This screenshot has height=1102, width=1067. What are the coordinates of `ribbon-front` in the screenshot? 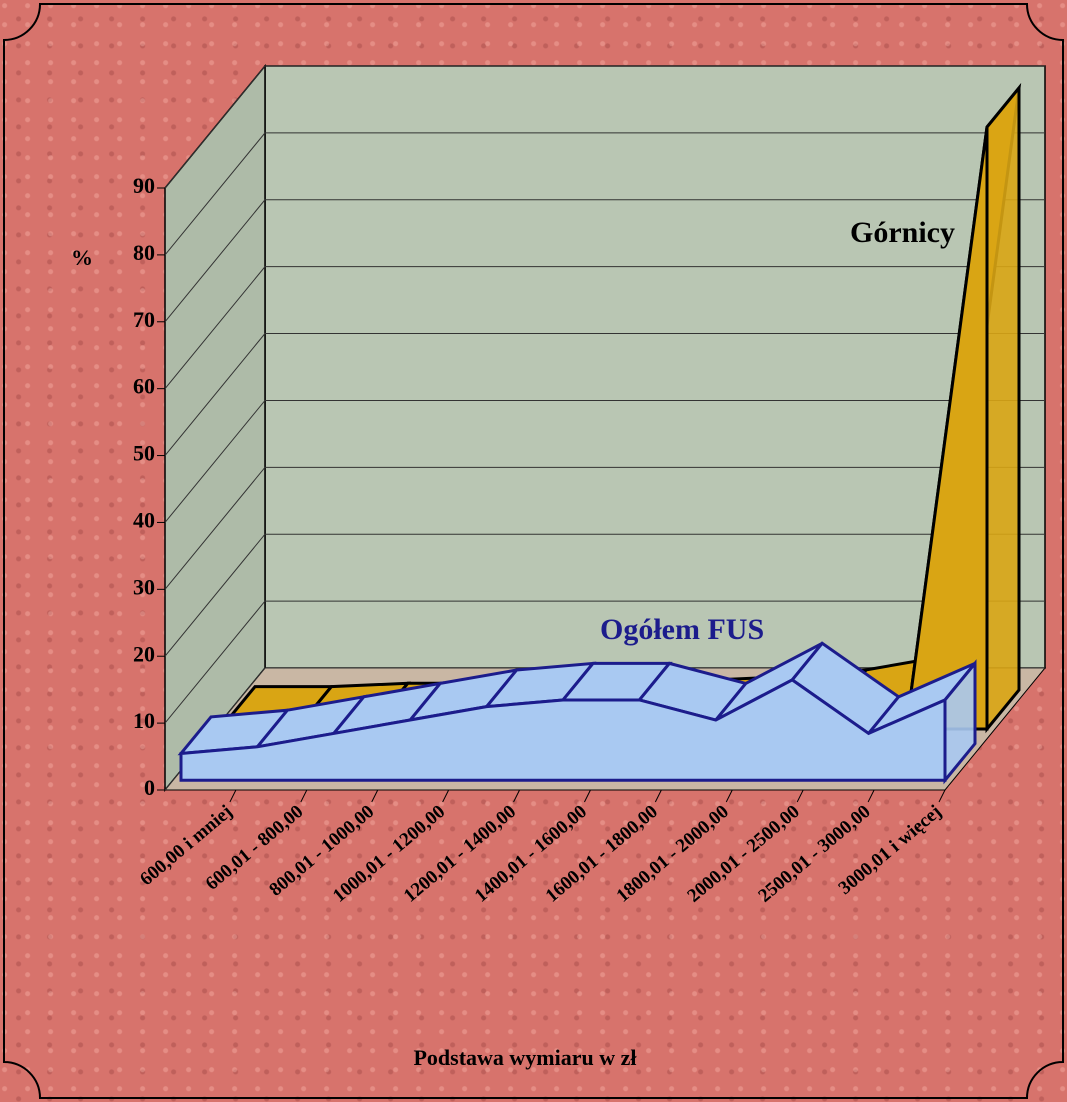 It's located at (563, 730).